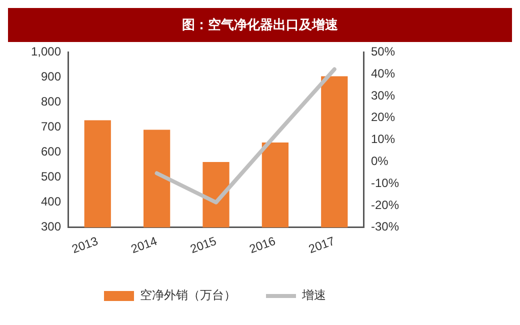 This screenshot has height=325, width=520. I want to click on y2-tick-label: -10%, so click(385, 183).